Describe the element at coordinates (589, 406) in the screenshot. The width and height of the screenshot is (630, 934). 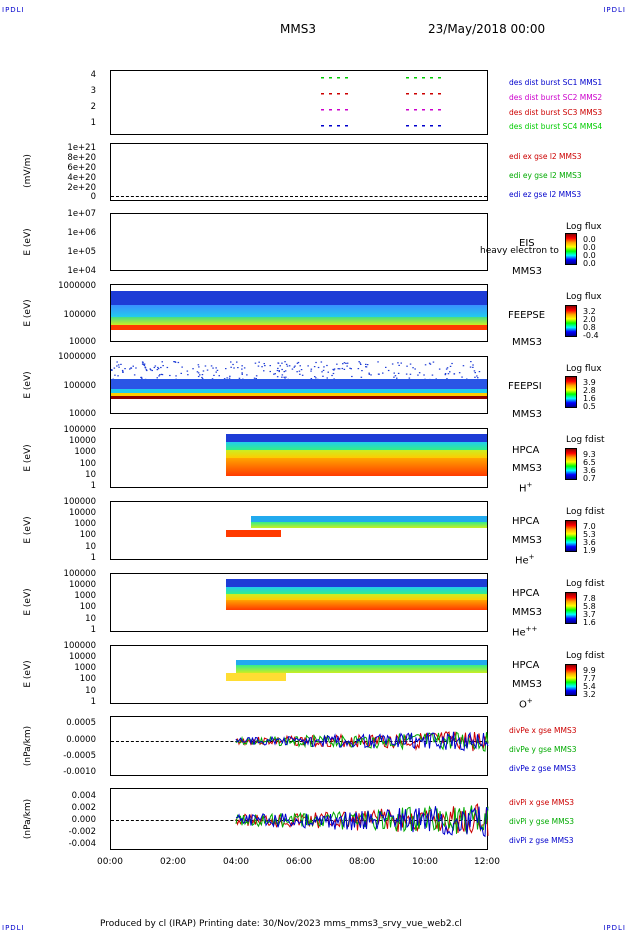
I see `colorbar-value: 0.5` at that location.